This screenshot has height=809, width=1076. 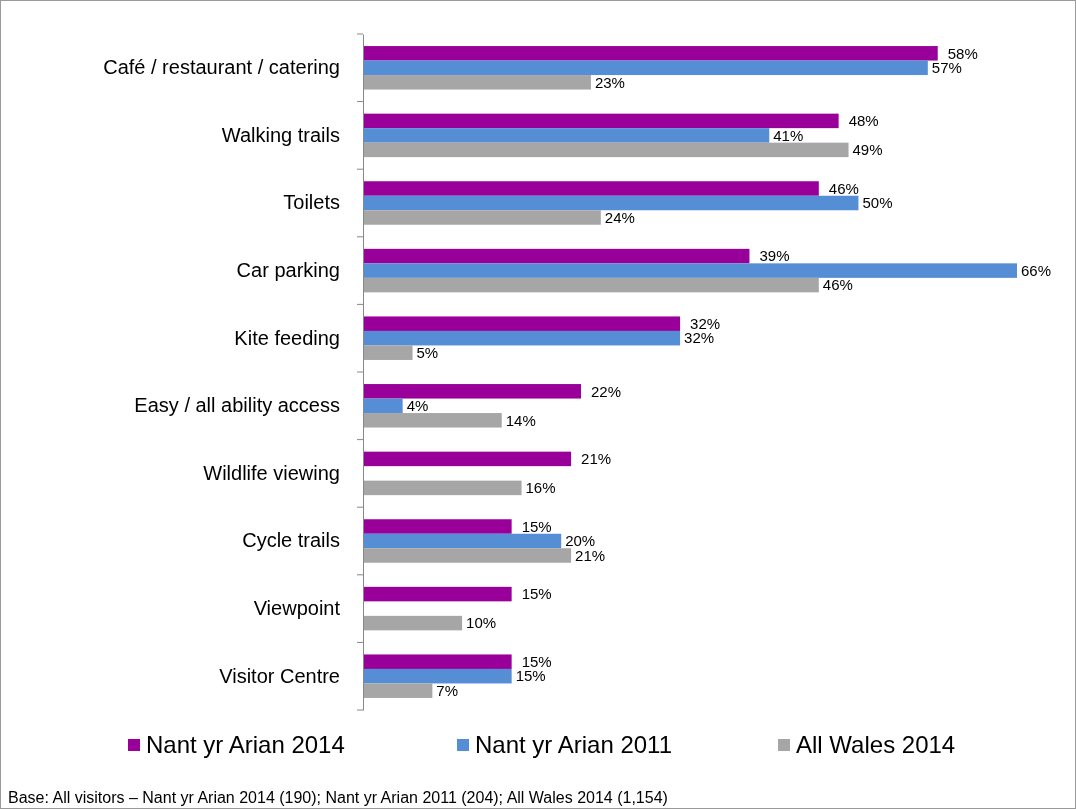 I want to click on data-label: 10%, so click(x=481, y=623).